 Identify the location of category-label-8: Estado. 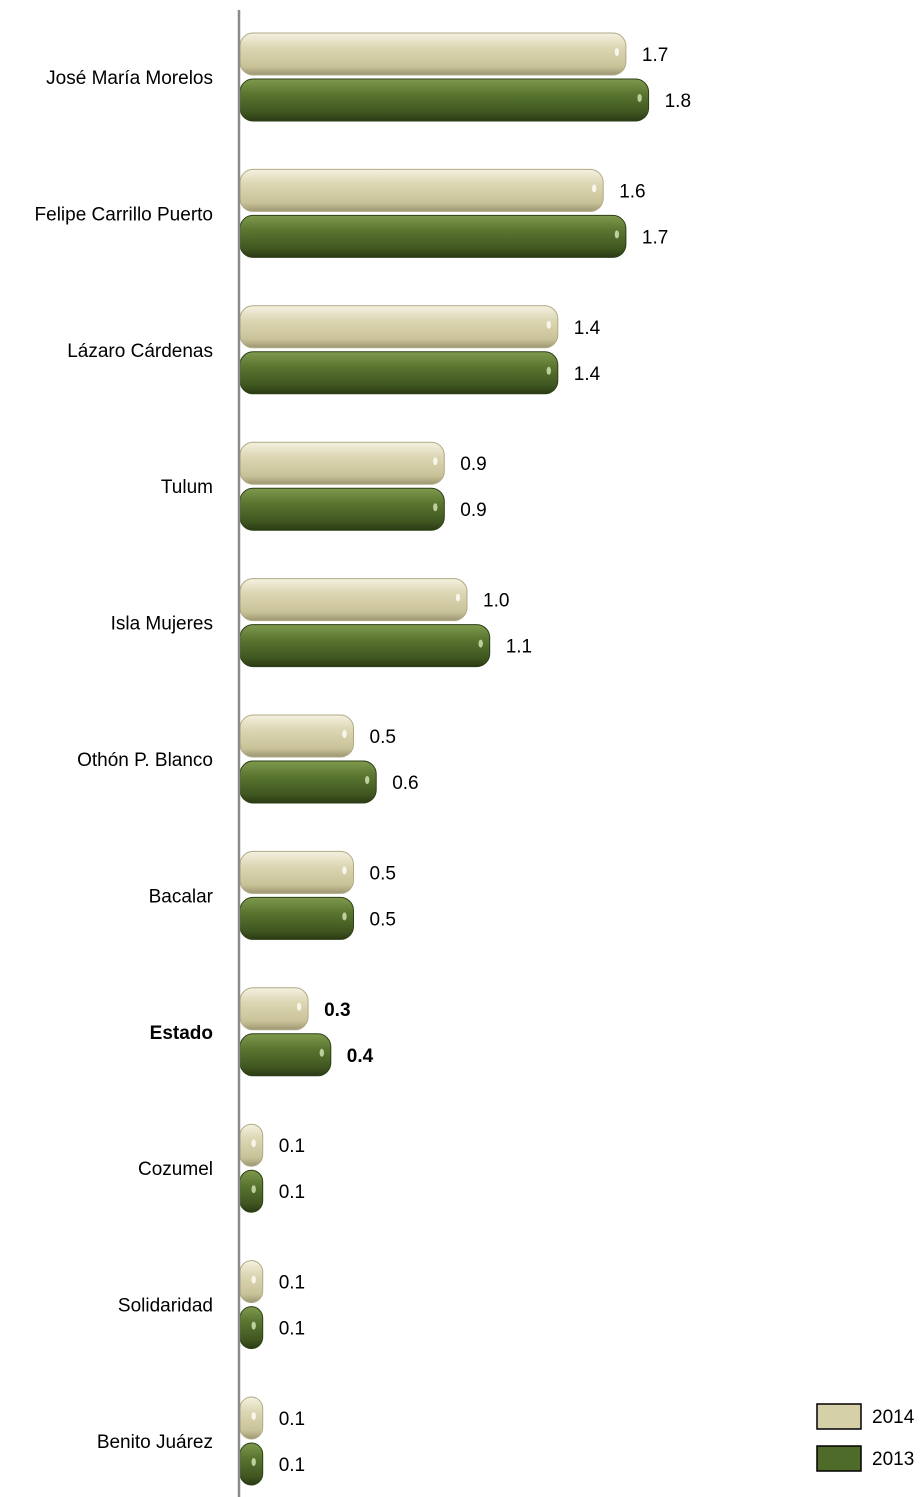
(181, 1033).